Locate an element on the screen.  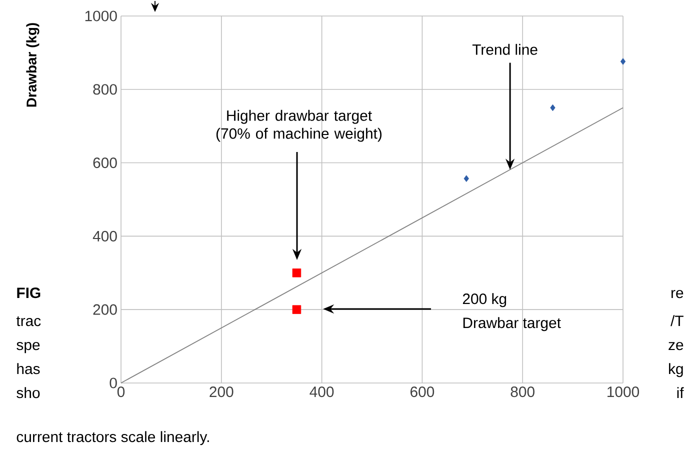
x-tick-label: 200 is located at coordinates (222, 392).